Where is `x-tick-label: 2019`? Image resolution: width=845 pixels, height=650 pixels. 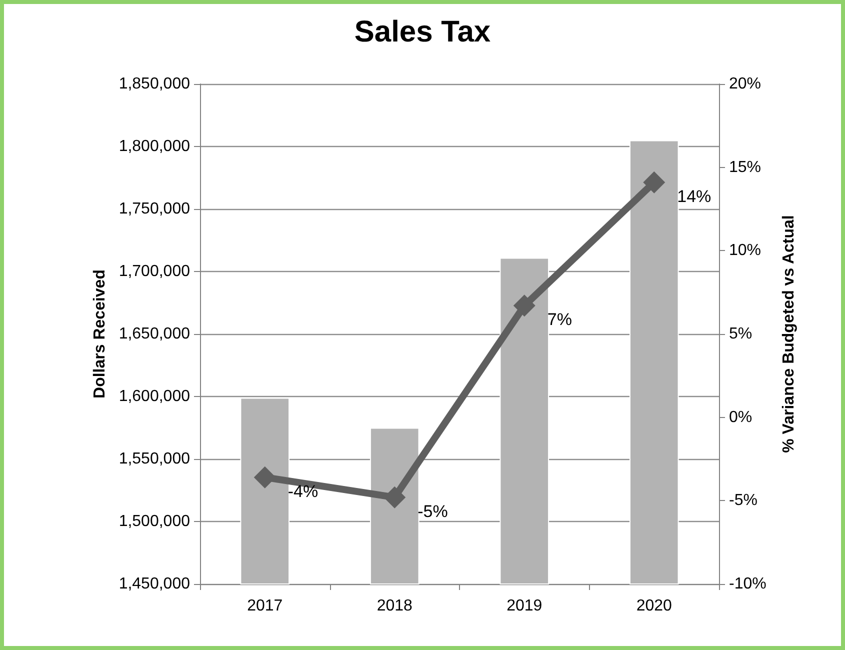
x-tick-label: 2019 is located at coordinates (524, 606).